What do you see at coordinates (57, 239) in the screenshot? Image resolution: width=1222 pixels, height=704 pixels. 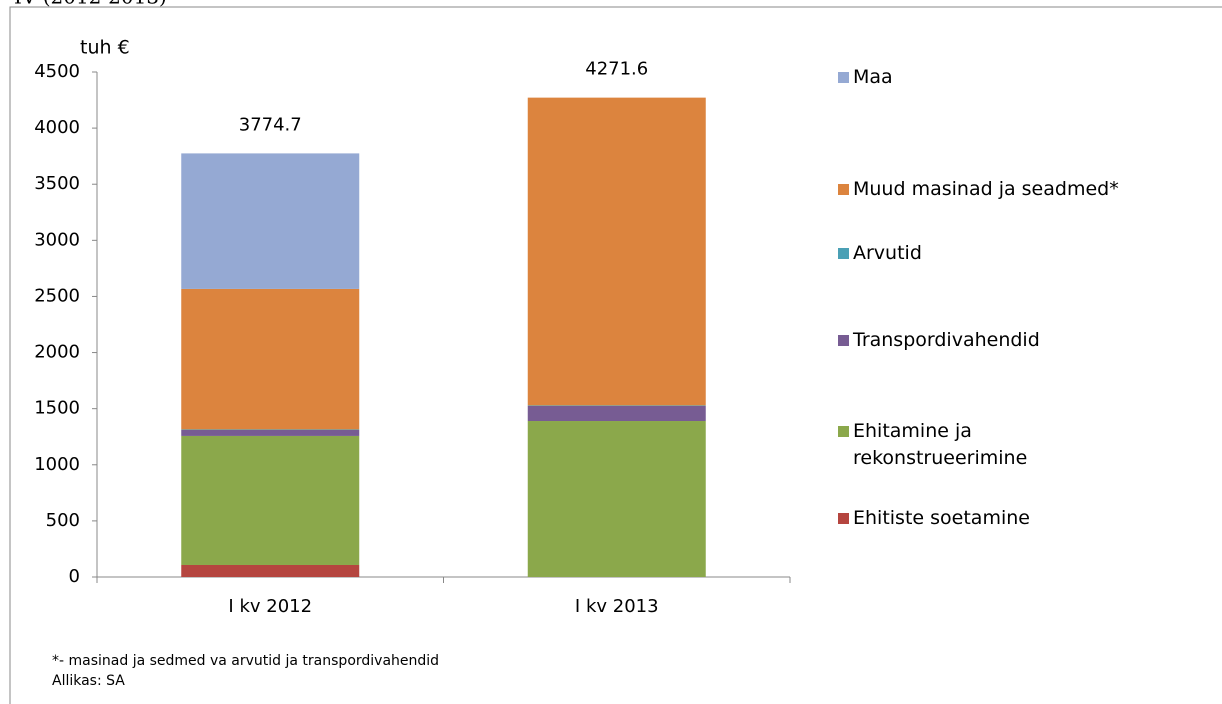 I see `y-tick-label: 3000` at bounding box center [57, 239].